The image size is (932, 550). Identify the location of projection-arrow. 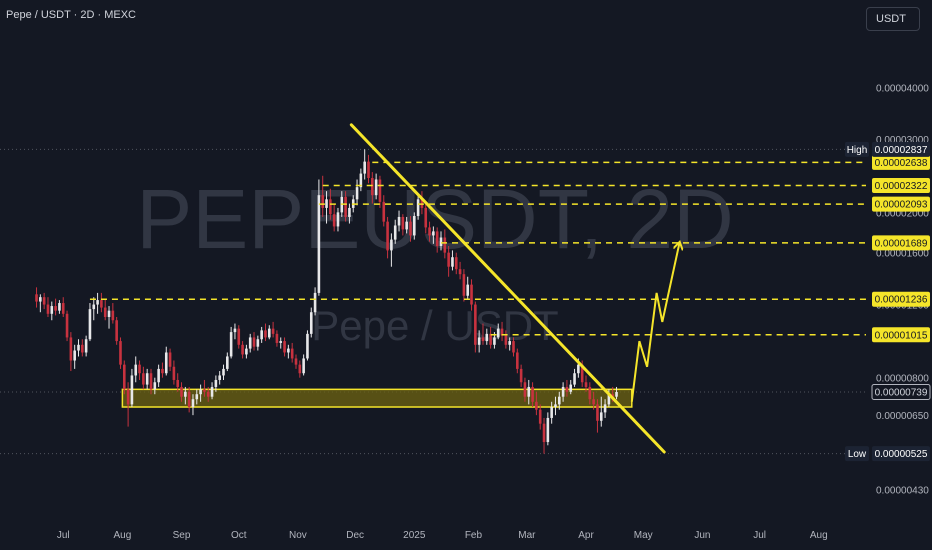
(655, 322).